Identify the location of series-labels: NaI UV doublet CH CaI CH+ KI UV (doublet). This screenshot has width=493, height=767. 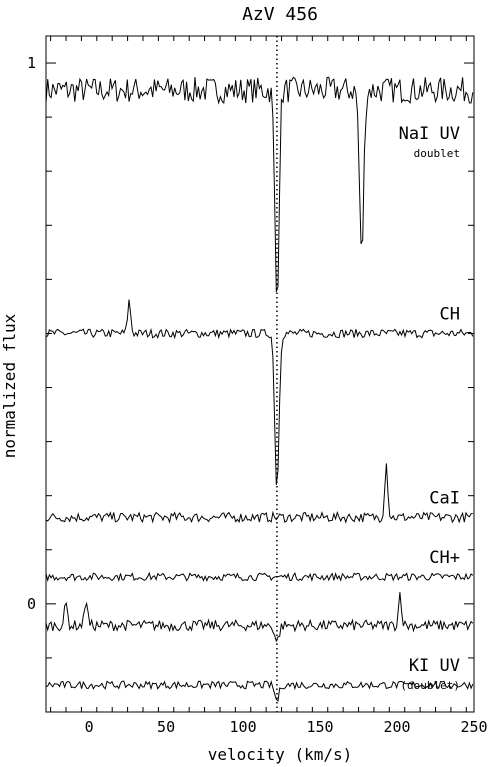
(429, 408).